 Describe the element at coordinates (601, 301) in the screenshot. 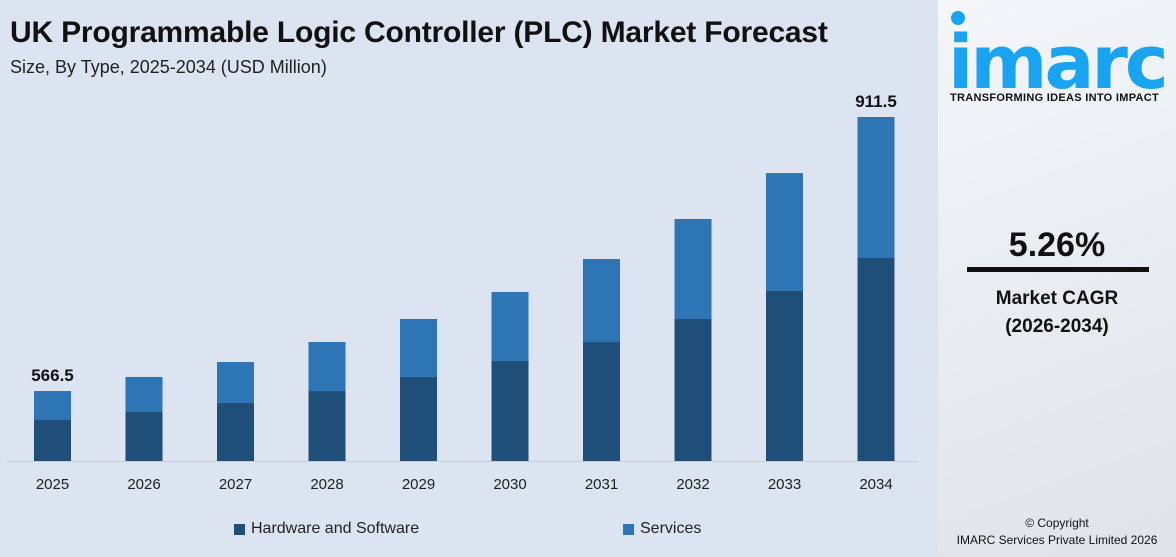

I see `bar-services-2031` at that location.